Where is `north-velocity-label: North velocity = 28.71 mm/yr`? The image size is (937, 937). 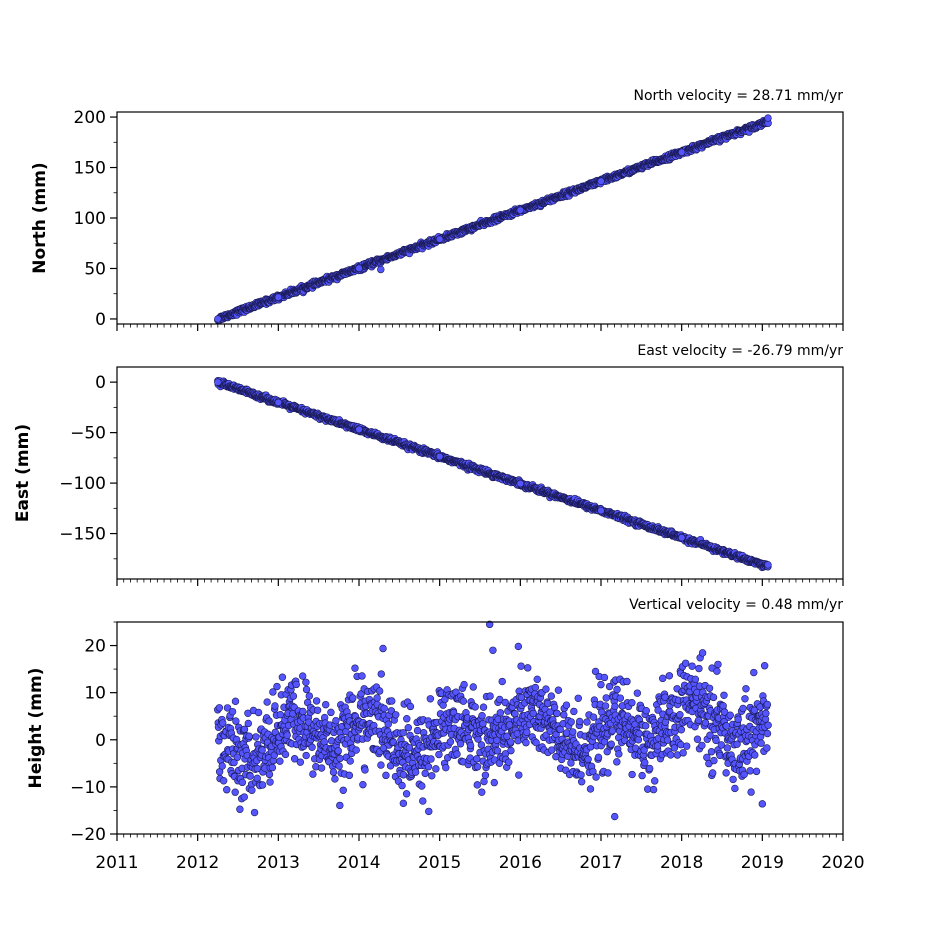 north-velocity-label: North velocity = 28.71 mm/yr is located at coordinates (738, 96).